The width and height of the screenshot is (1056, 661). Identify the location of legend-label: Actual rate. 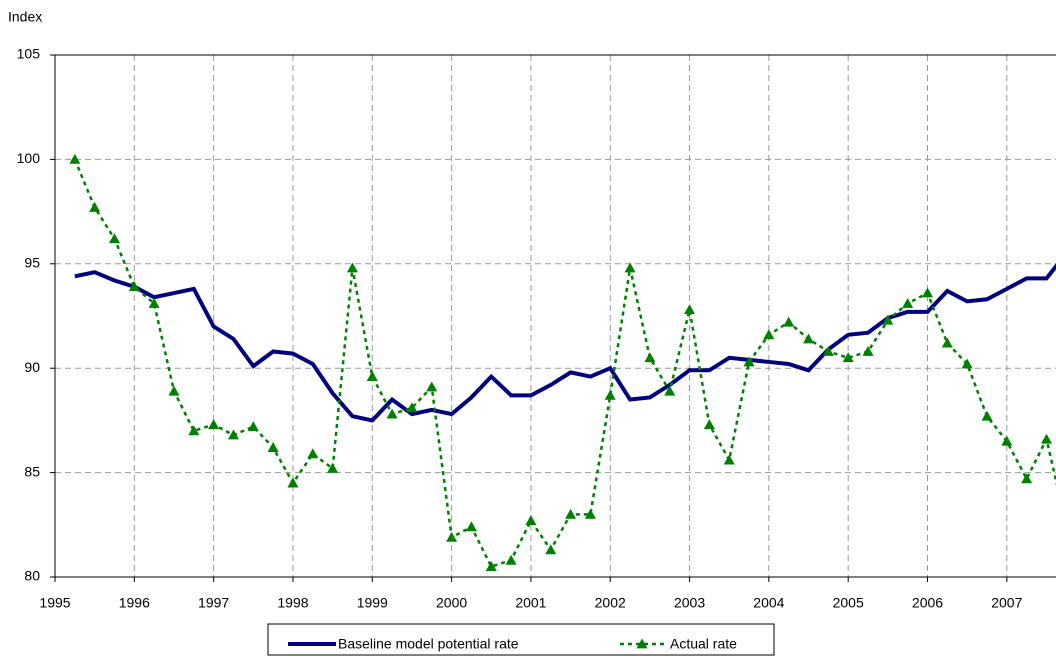
(703, 644).